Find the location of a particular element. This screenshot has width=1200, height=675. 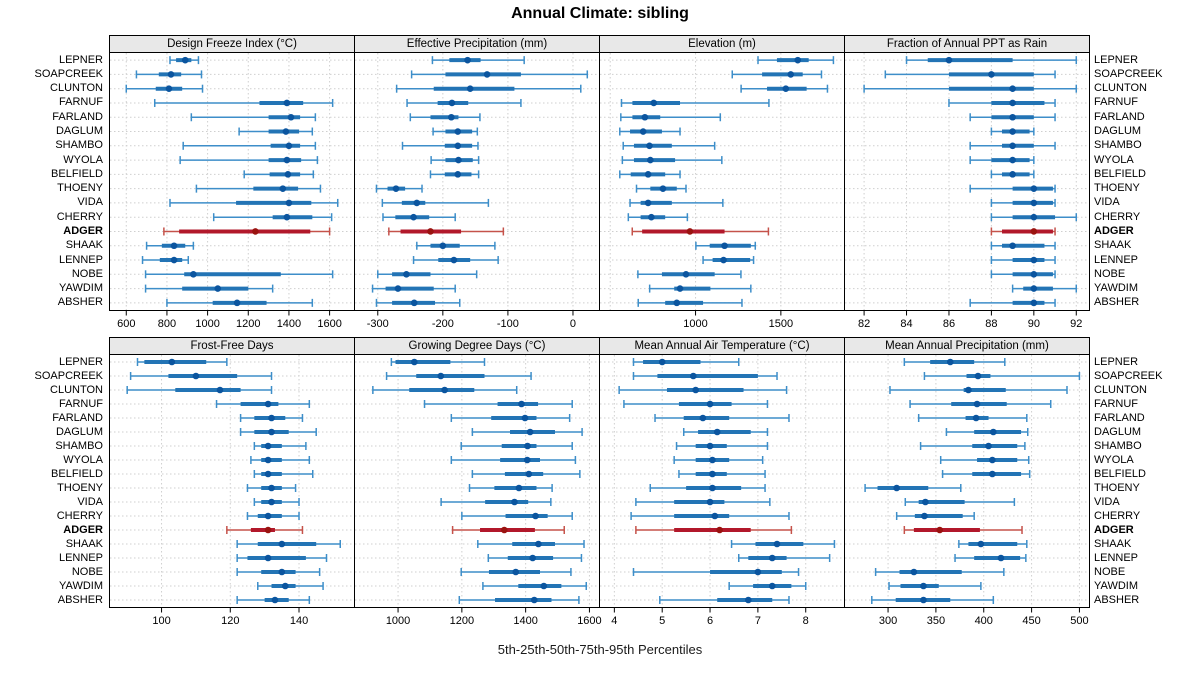

panel-mean-annual-precipitation is located at coordinates (967, 481).